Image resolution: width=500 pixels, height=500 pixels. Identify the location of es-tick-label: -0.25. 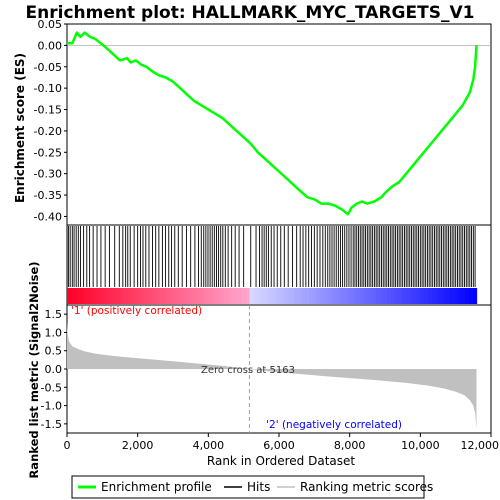
(48, 152).